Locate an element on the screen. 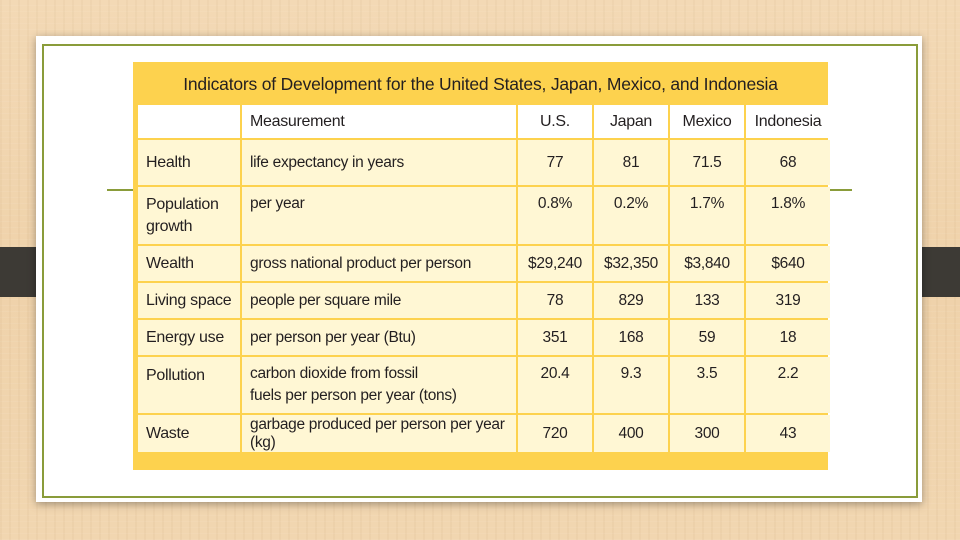 The height and width of the screenshot is (540, 960). row-category: Pollution is located at coordinates (189, 385).